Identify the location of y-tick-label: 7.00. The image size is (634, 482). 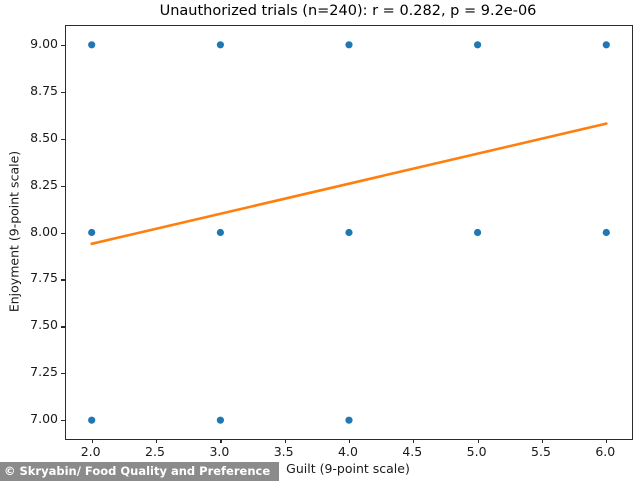
(44, 419).